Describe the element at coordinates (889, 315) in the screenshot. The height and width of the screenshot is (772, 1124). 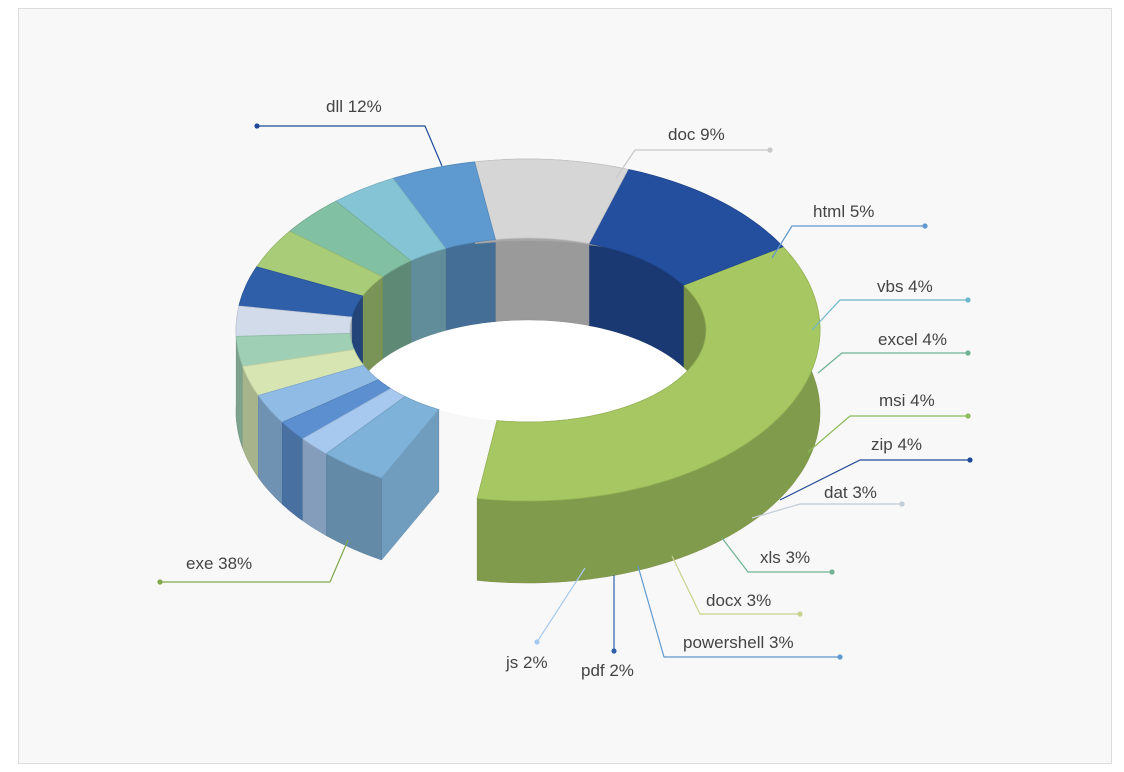
I see `leader-line-vbs` at that location.